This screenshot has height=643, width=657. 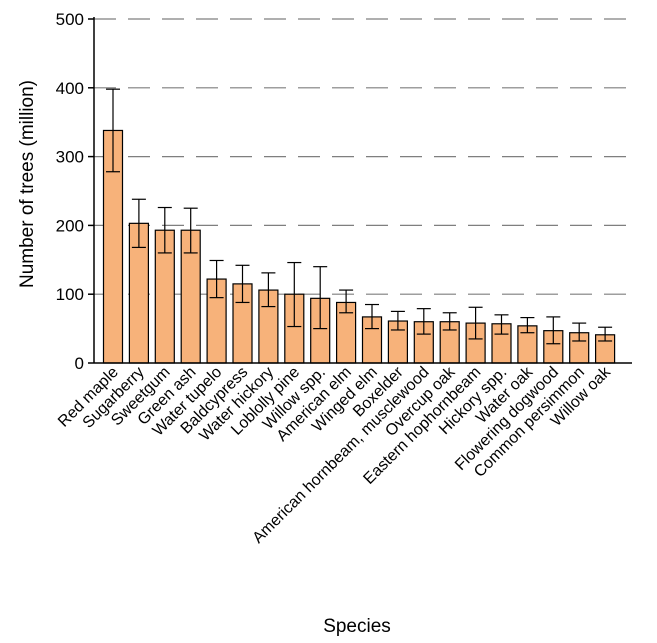 What do you see at coordinates (79, 363) in the screenshot?
I see `y-tick-label: 0` at bounding box center [79, 363].